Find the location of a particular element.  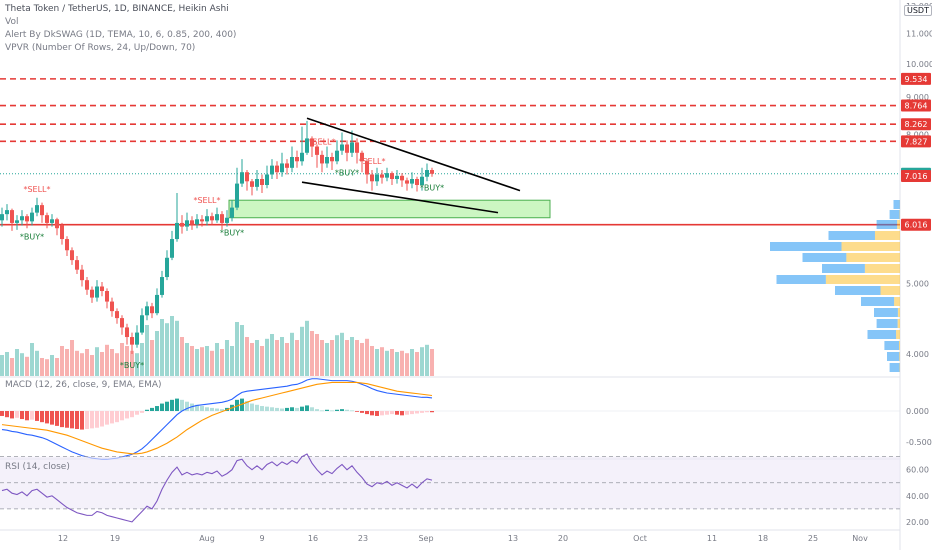

time-axis-tick: 25 is located at coordinates (813, 538).